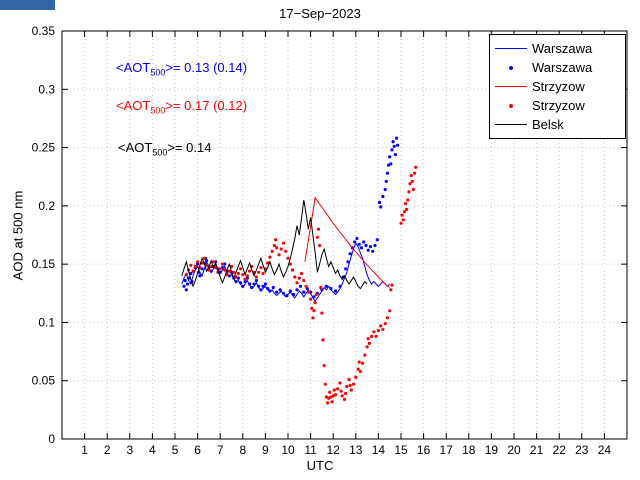 The width and height of the screenshot is (640, 480). Describe the element at coordinates (274, 244) in the screenshot. I see `series-belsk-line` at that location.